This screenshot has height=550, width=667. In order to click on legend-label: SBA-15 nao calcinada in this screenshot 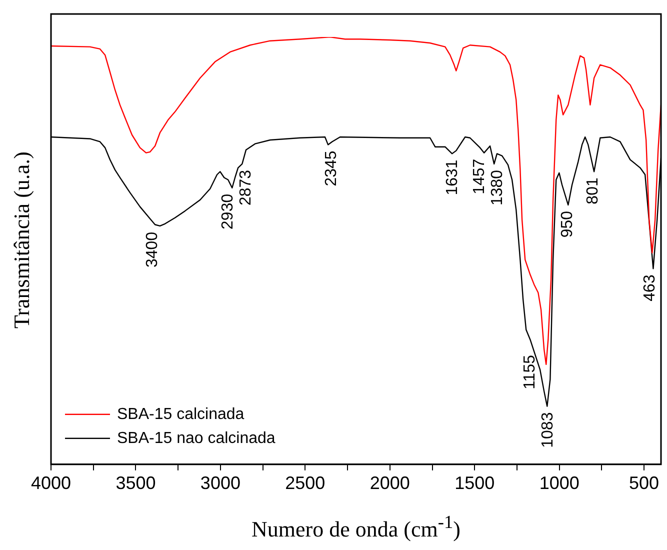, I will do `click(196, 438)`.